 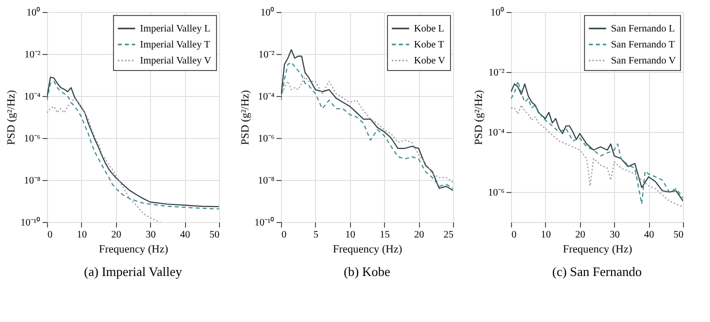 I want to click on legend-label: Kobe L, so click(x=429, y=29).